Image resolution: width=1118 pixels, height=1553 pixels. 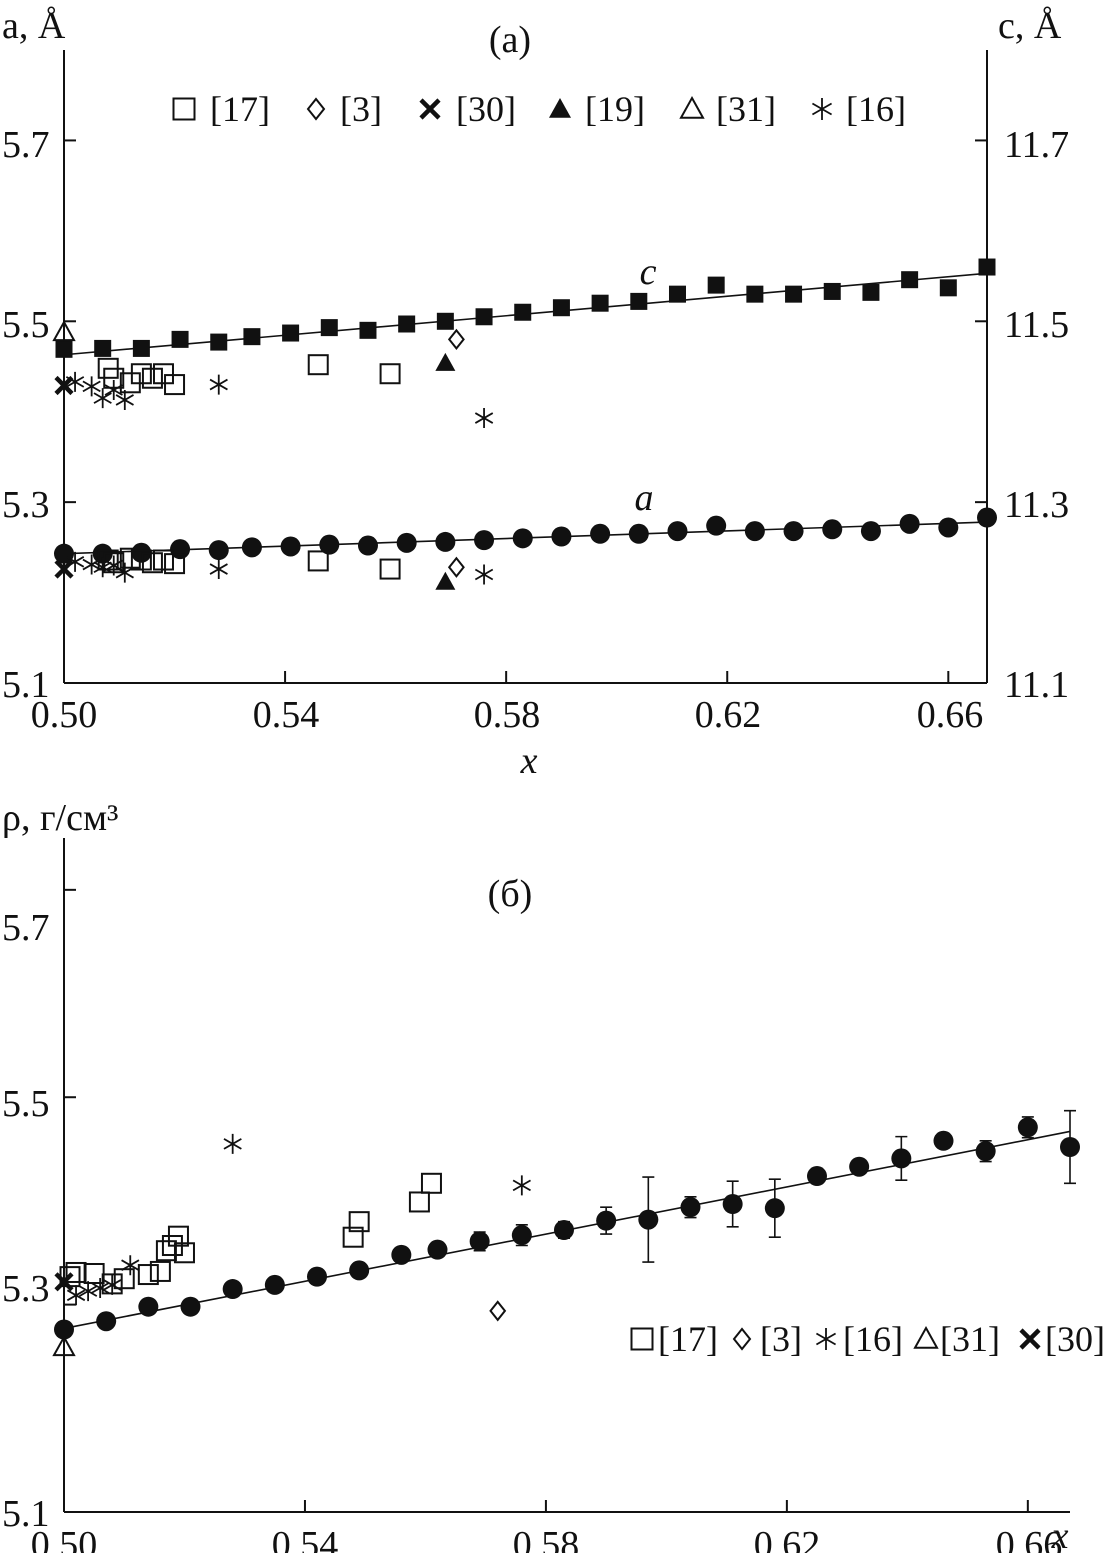 What do you see at coordinates (26, 1104) in the screenshot?
I see `panel-b-ytick-5.5: 5.5` at bounding box center [26, 1104].